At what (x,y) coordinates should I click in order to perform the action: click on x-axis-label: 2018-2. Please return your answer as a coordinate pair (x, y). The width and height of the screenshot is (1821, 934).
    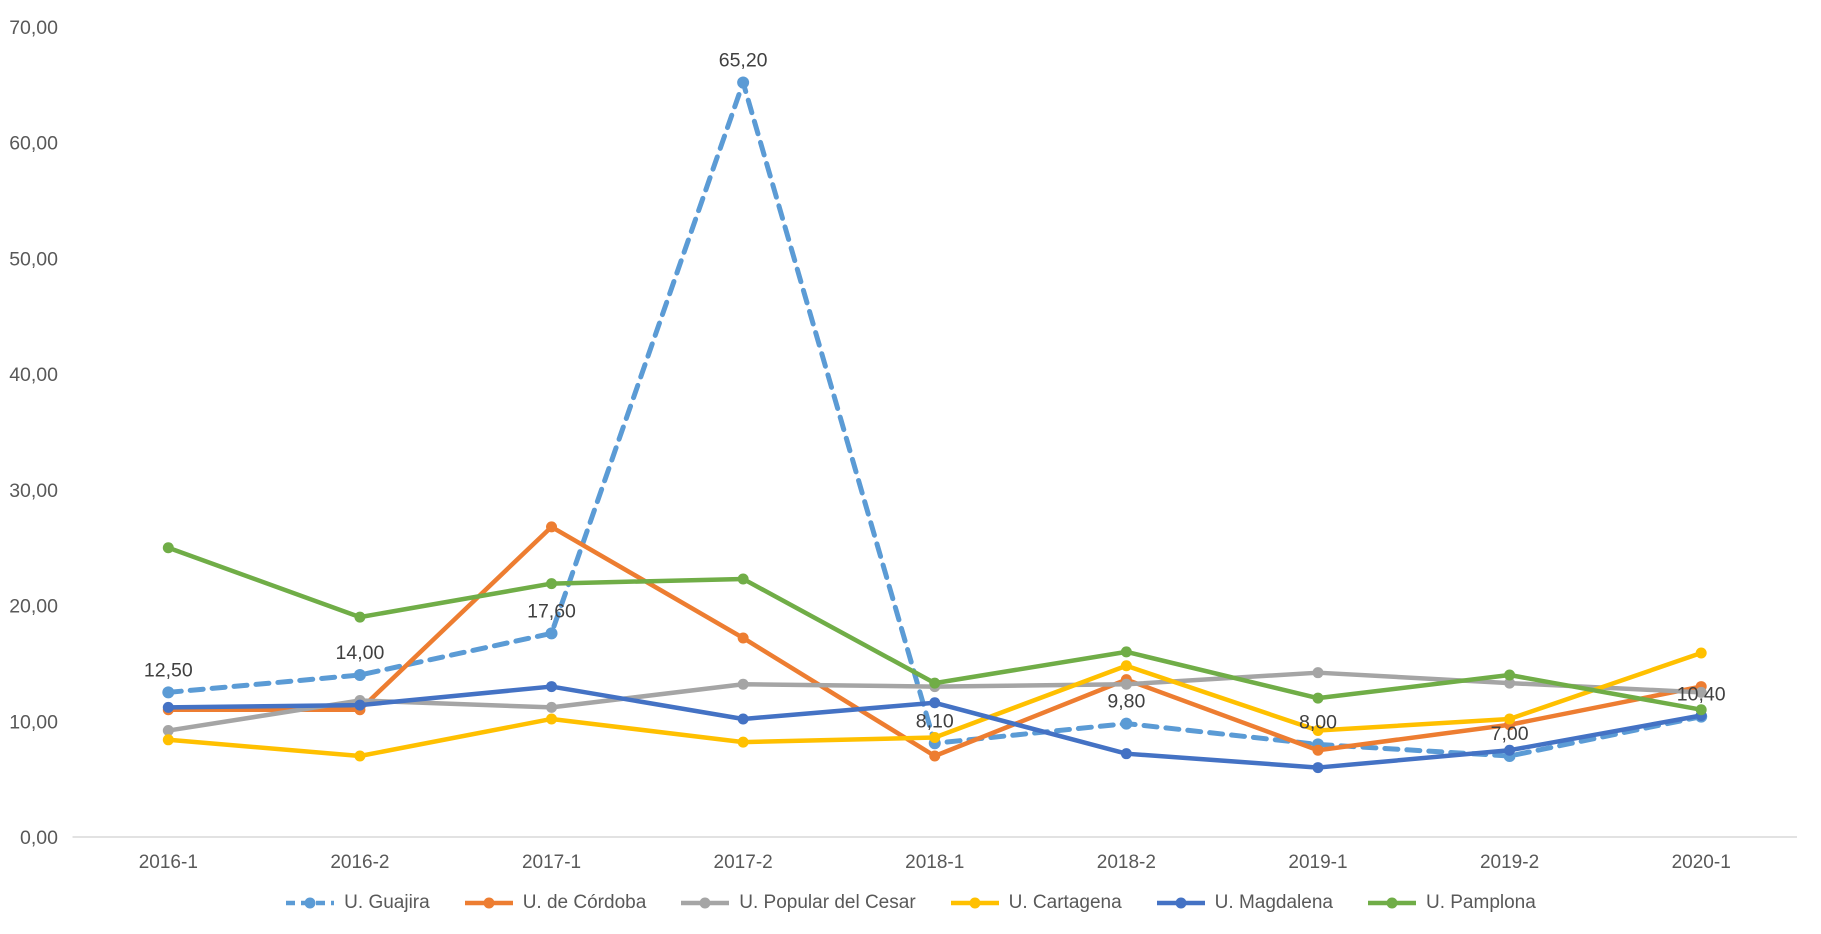
    Looking at the image, I should click on (1126, 862).